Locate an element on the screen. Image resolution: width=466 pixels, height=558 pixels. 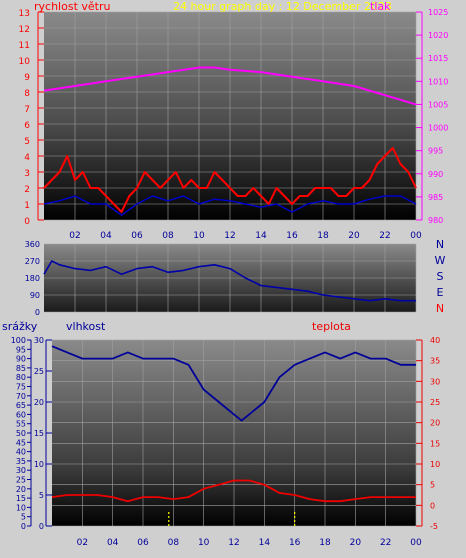
direction-tick-label: 270 is located at coordinates (32, 261).